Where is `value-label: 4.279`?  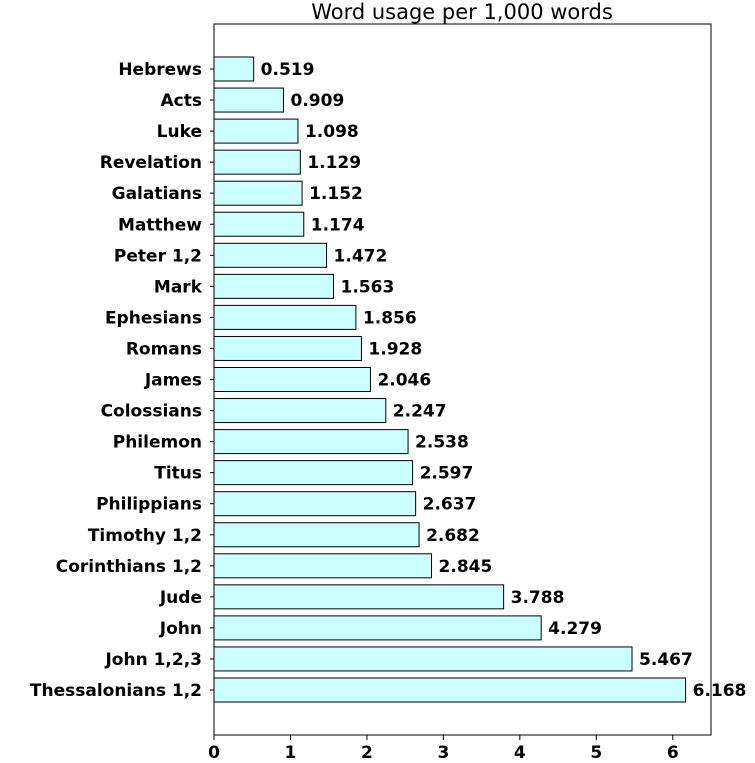
value-label: 4.279 is located at coordinates (575, 629).